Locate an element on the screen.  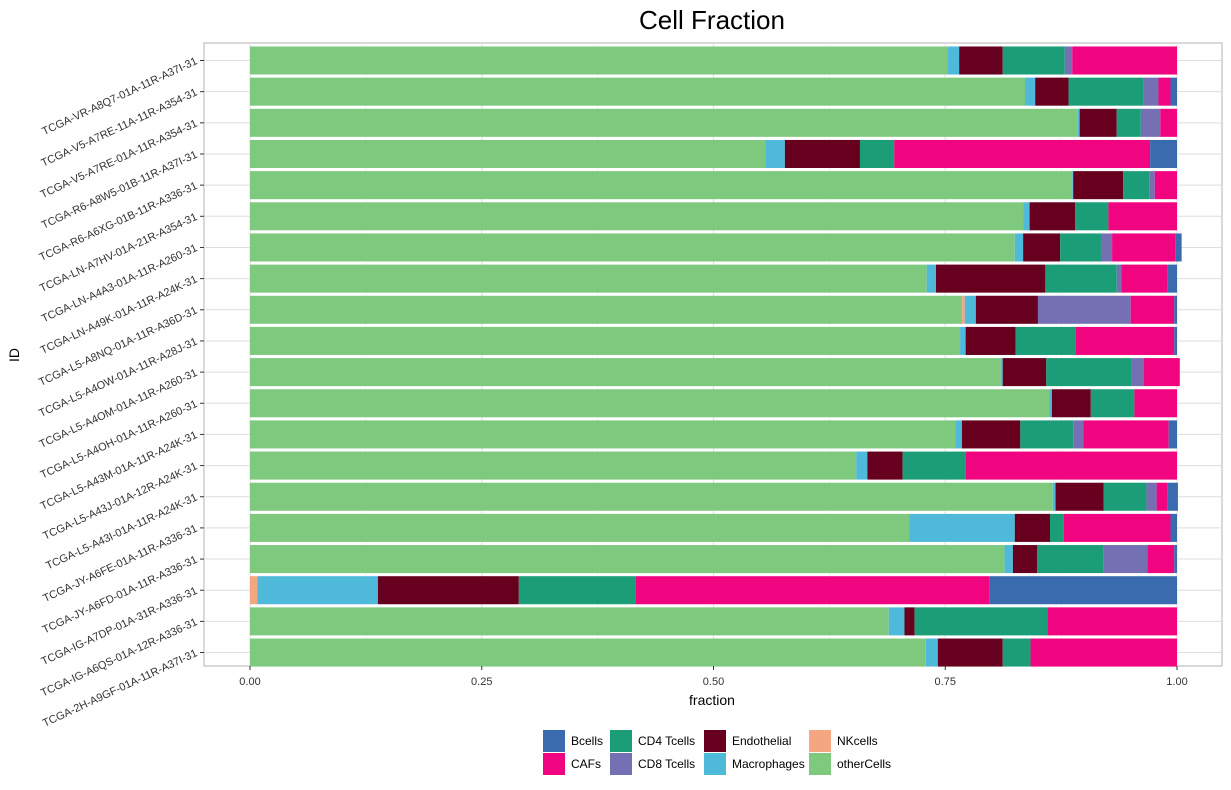
chart-title: Cell Fraction is located at coordinates (712, 20).